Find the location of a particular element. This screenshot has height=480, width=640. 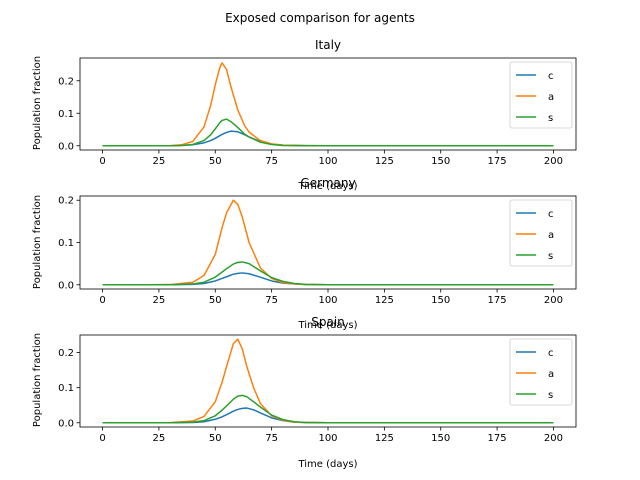

figure-title: Exposed comparison for agents is located at coordinates (320, 18).